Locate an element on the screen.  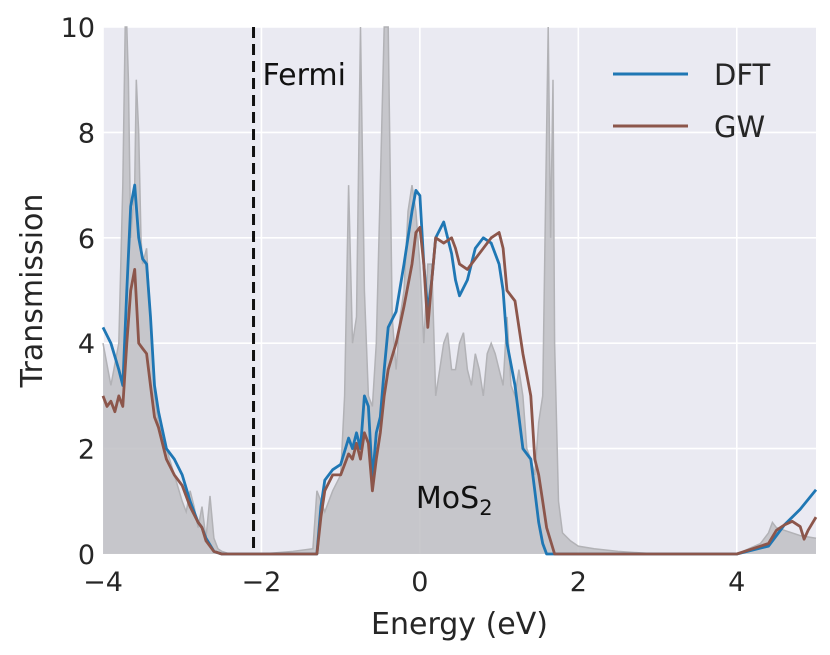
y-axis-label: Transmission is located at coordinates (32, 291).